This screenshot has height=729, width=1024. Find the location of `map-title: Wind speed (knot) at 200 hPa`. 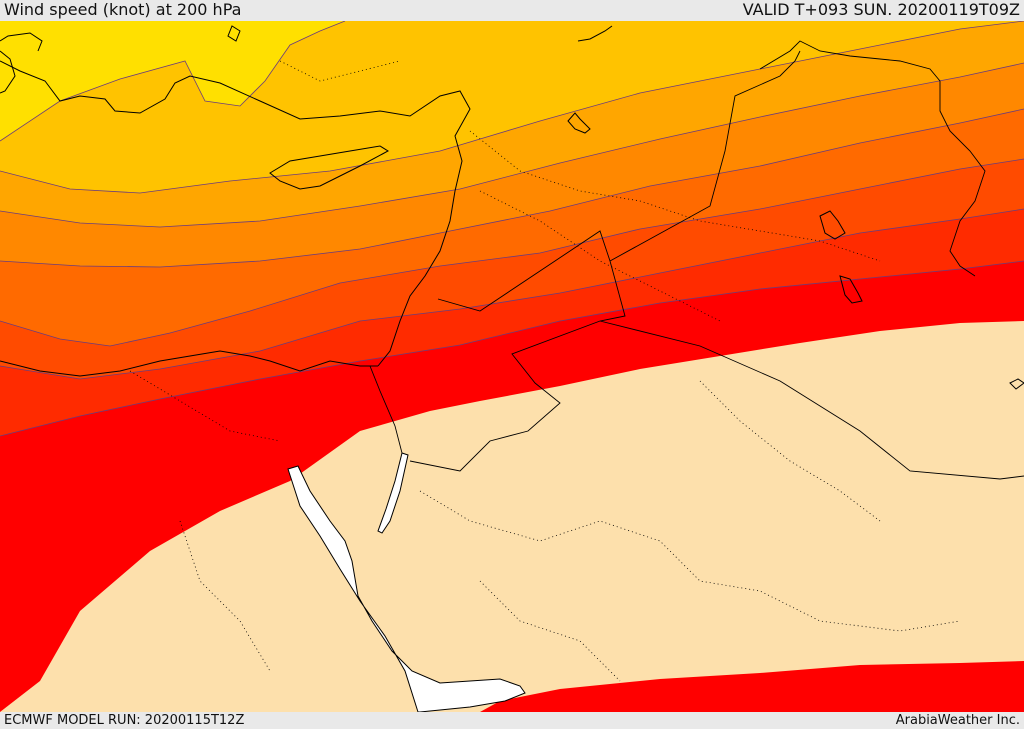

map-title: Wind speed (knot) at 200 hPa is located at coordinates (123, 9).